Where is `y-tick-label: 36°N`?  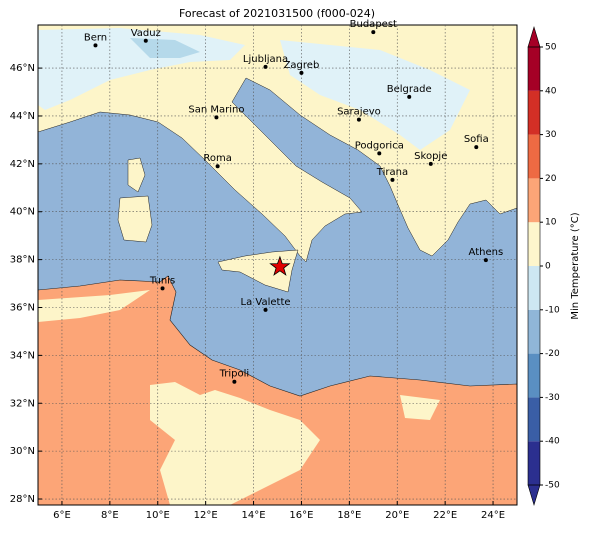 y-tick-label: 36°N is located at coordinates (22, 307).